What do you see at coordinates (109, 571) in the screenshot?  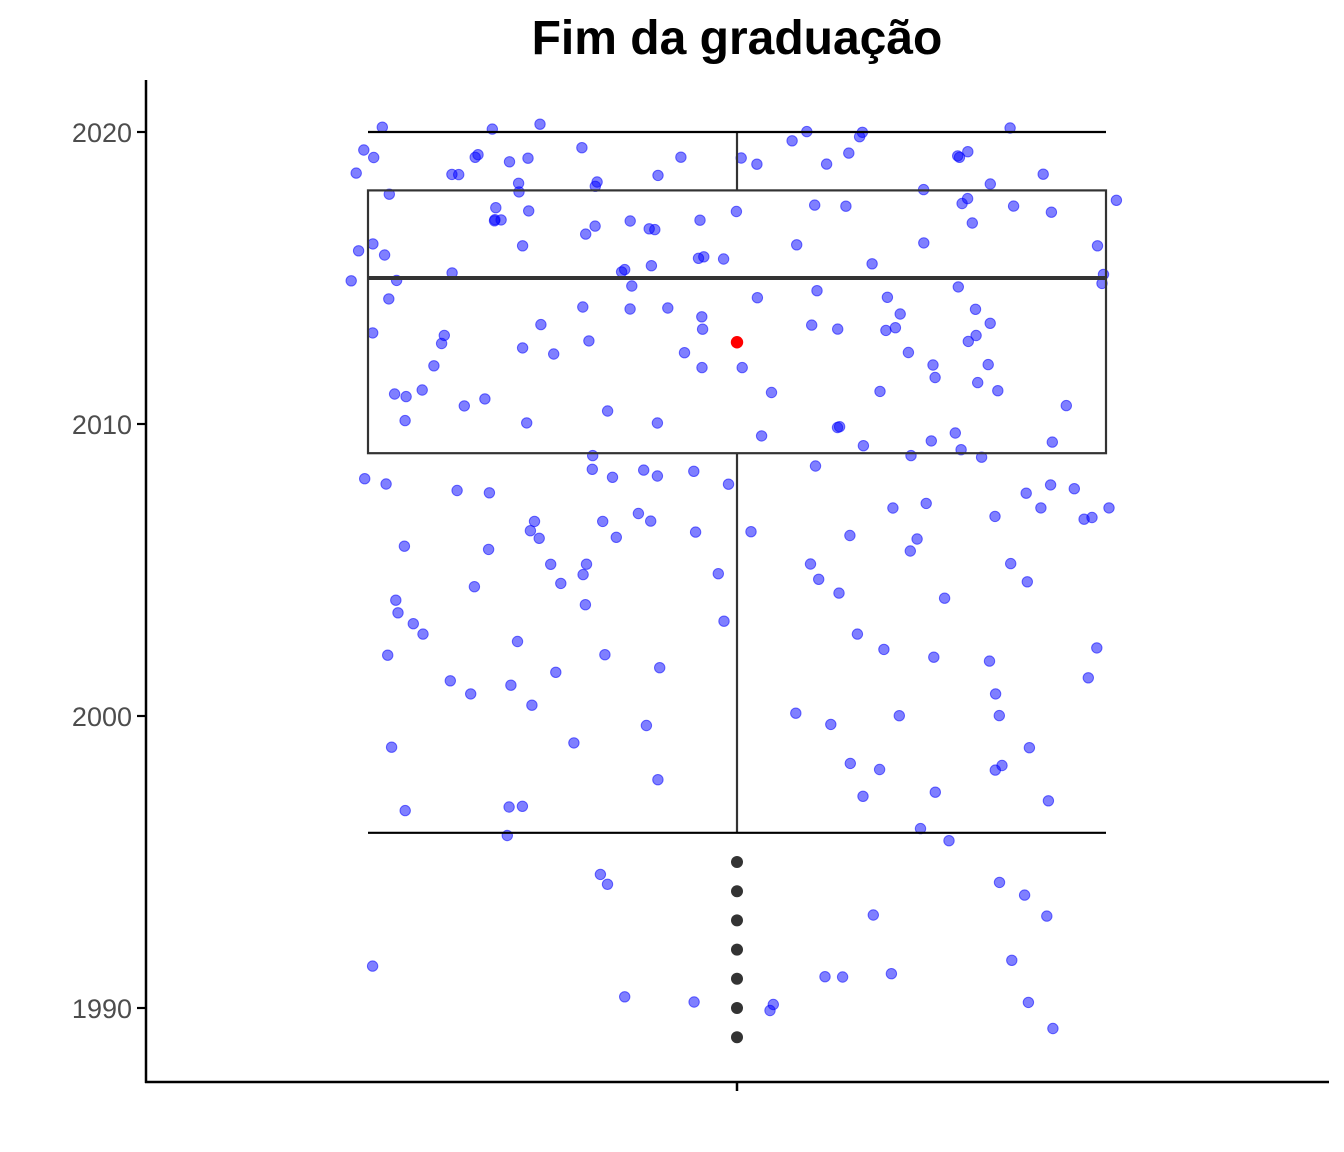 I see `y-ticks: 1990 2000 2010 2020` at bounding box center [109, 571].